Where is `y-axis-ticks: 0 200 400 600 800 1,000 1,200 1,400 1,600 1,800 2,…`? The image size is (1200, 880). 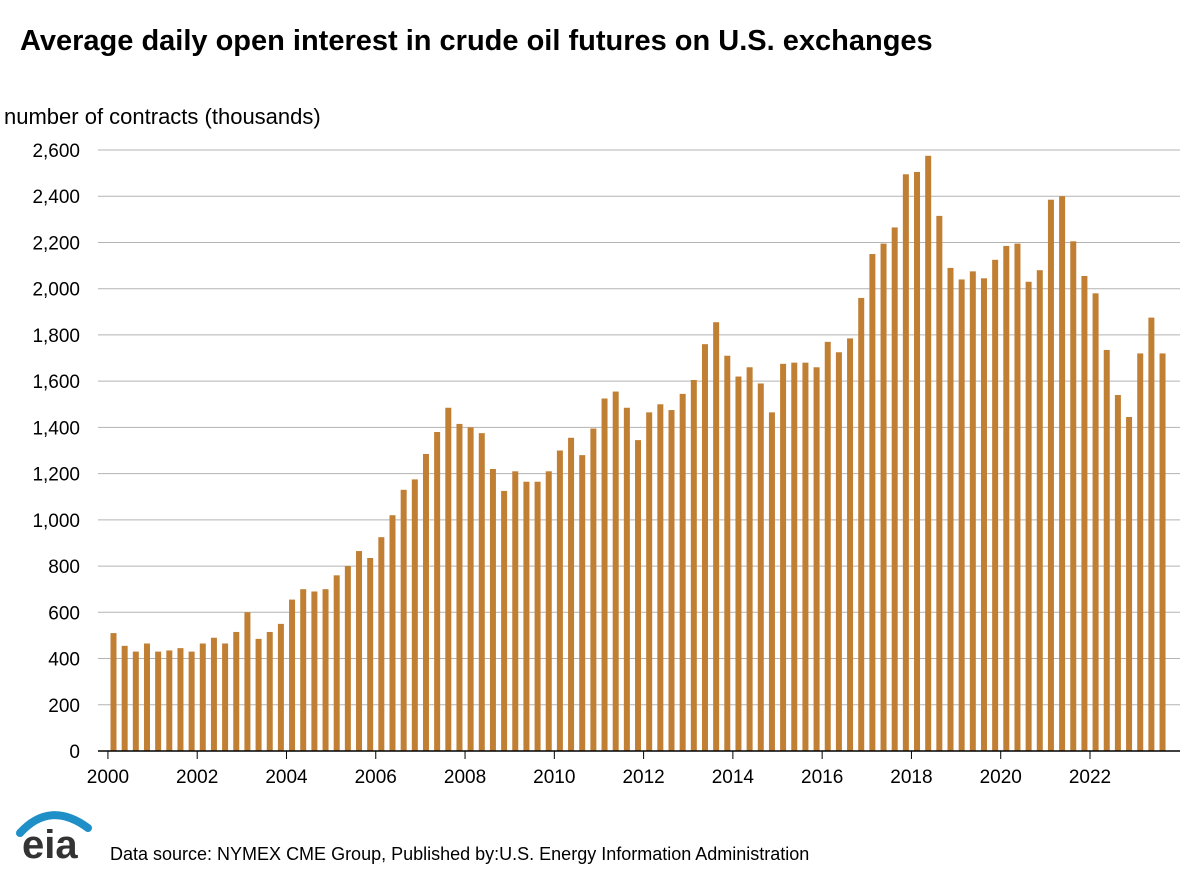 y-axis-ticks: 0 200 400 600 800 1,000 1,200 1,400 1,600 1,800 2,… is located at coordinates (56, 452).